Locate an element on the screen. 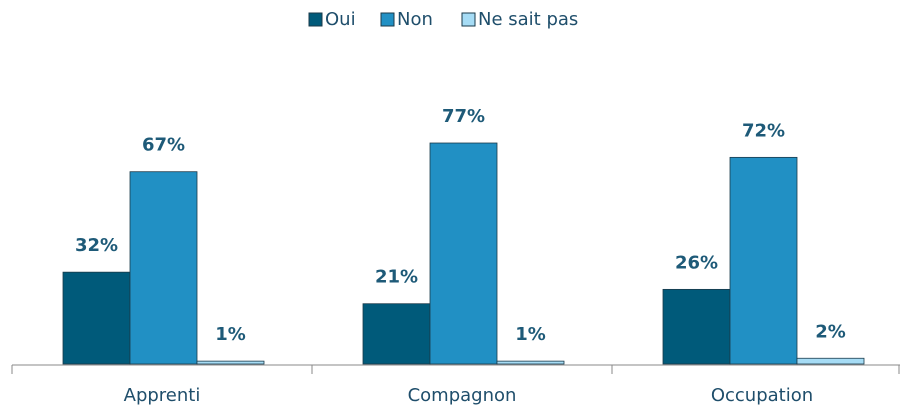  value-label: 26% is located at coordinates (696, 262).